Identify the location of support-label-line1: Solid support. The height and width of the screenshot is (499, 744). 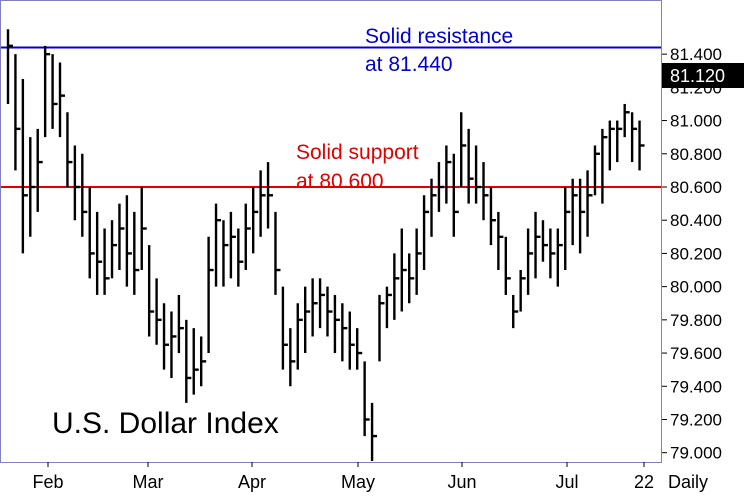
(357, 152).